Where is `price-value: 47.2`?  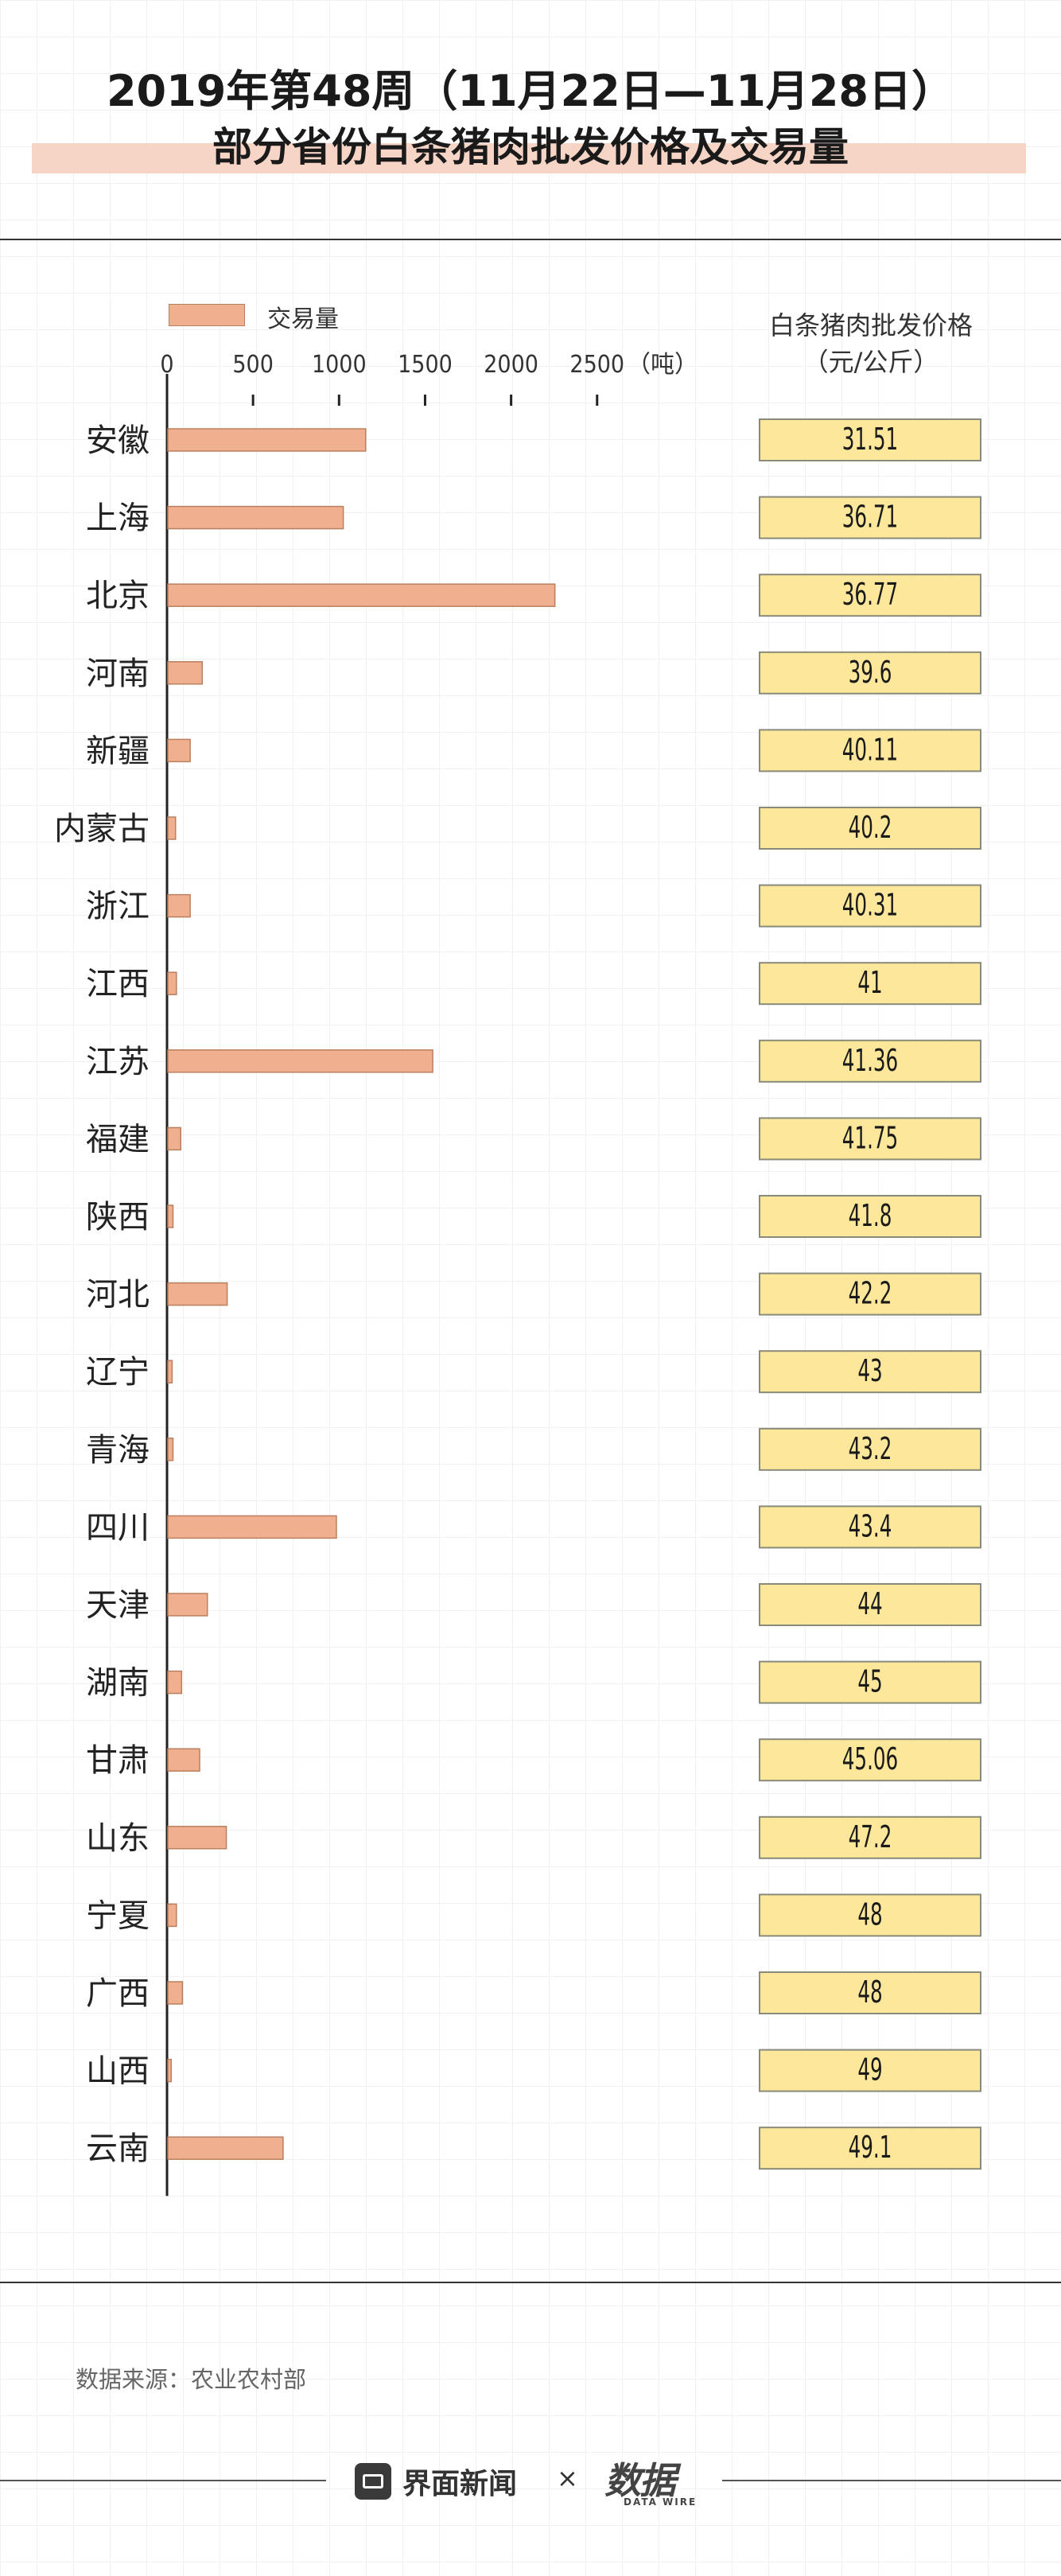
price-value: 47.2 is located at coordinates (871, 1837).